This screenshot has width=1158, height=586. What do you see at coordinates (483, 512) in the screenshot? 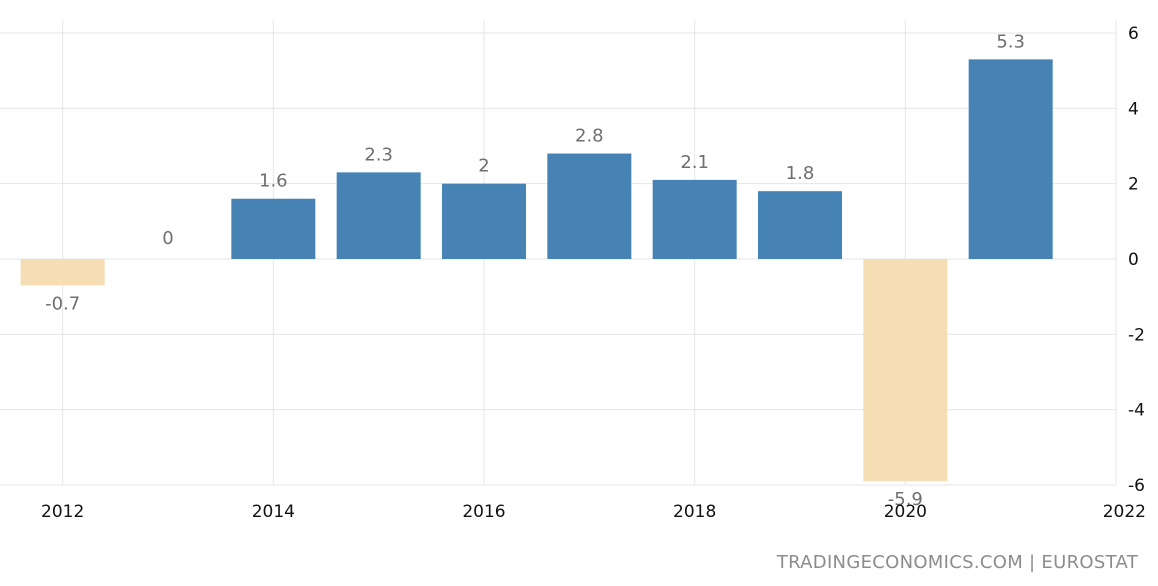
I see `x-tick-label: 2016` at bounding box center [483, 512].